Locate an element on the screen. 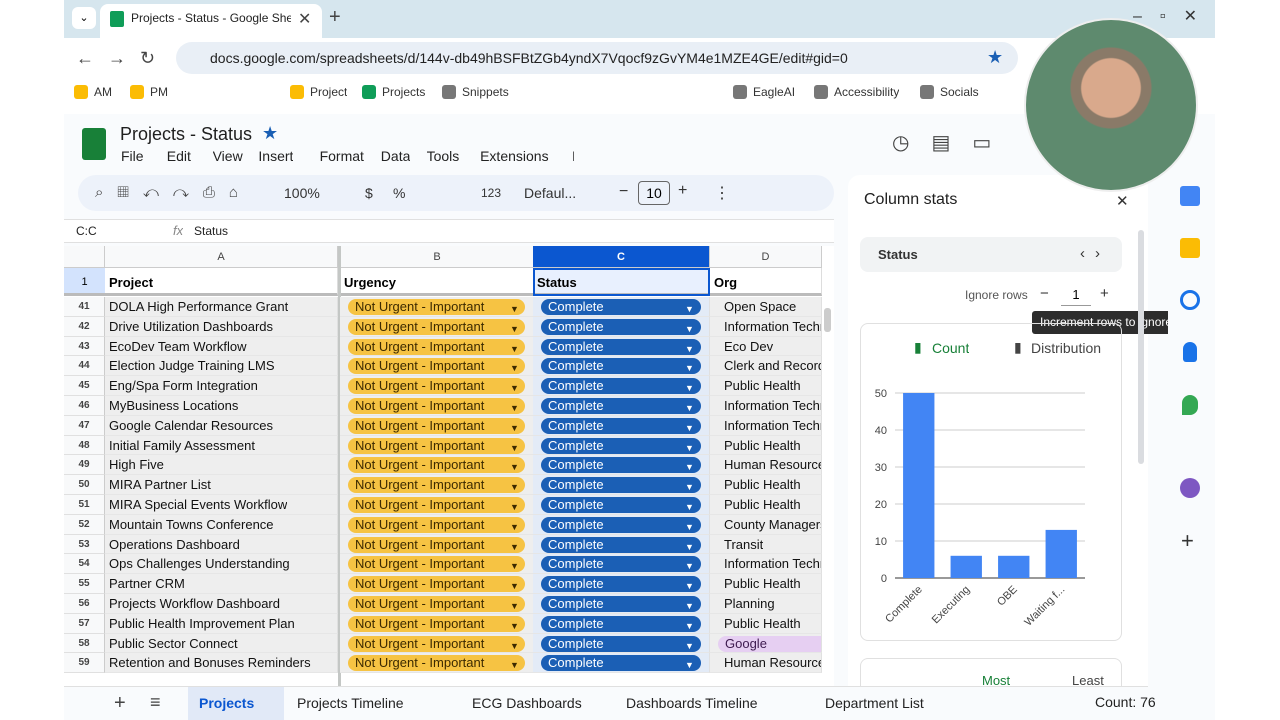 This screenshot has width=1280, height=720. close-tab: ✕ is located at coordinates (305, 19).